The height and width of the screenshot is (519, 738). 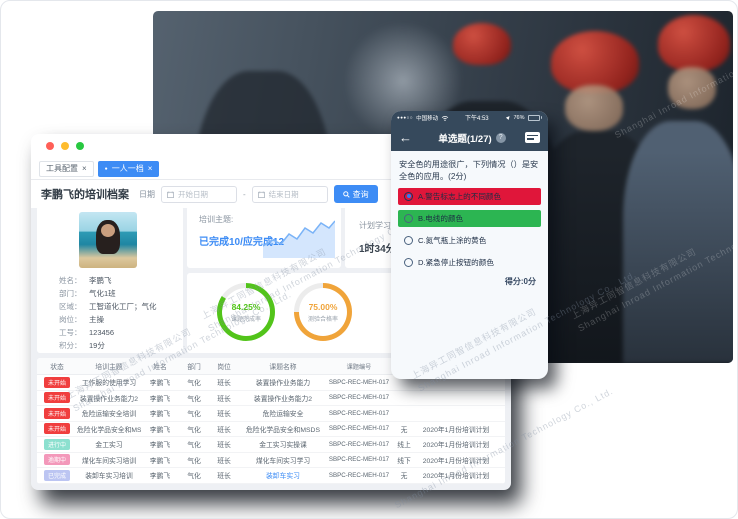 What do you see at coordinates (408, 196) in the screenshot?
I see `radio-selected-icon` at bounding box center [408, 196].